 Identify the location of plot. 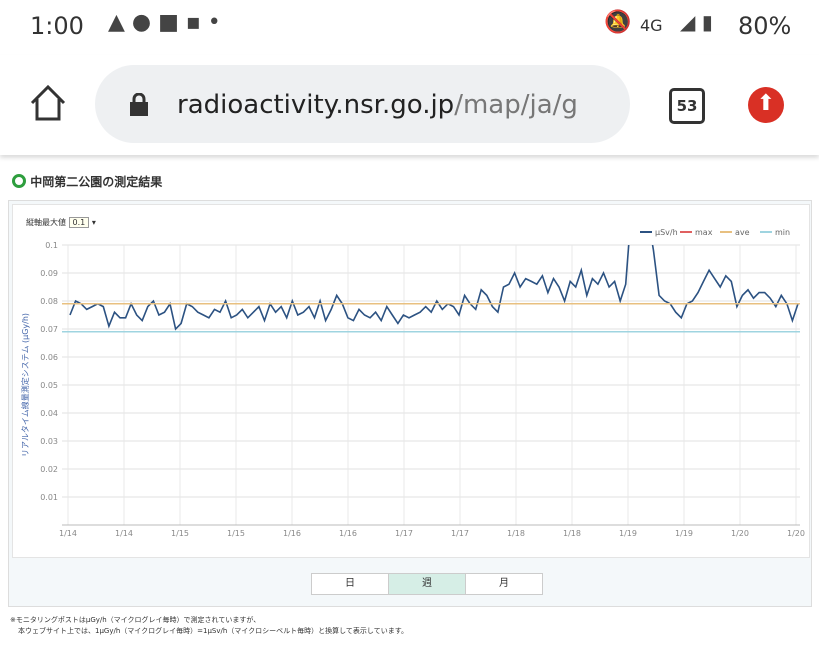
(431, 289).